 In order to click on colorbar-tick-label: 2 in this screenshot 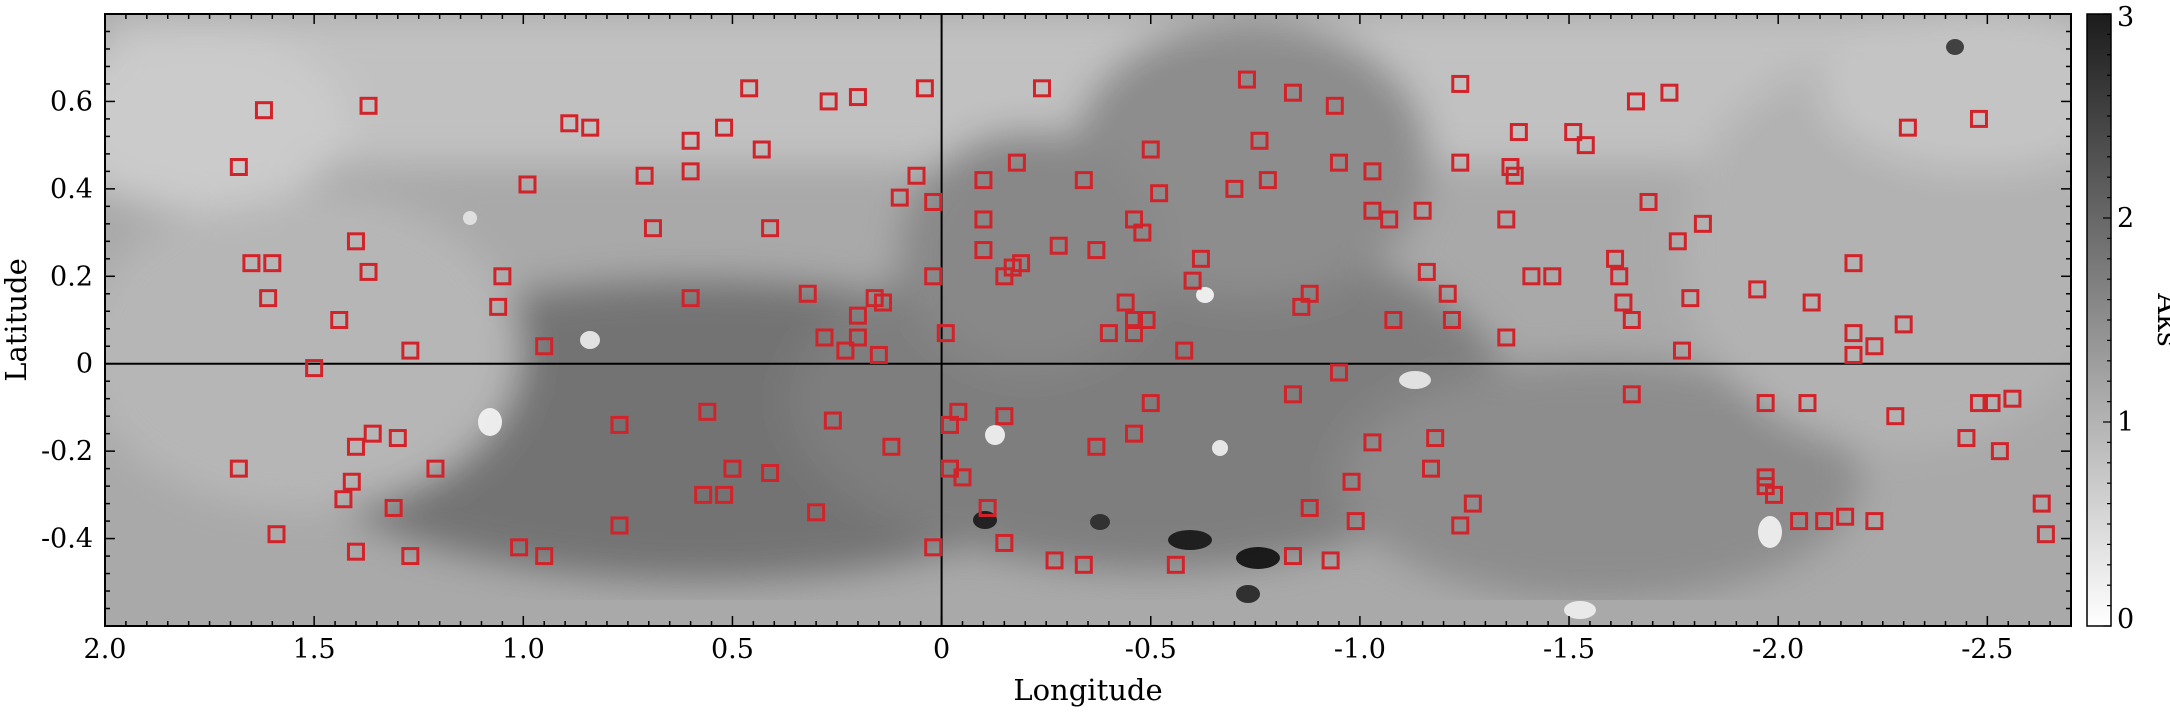, I will do `click(2125, 218)`.